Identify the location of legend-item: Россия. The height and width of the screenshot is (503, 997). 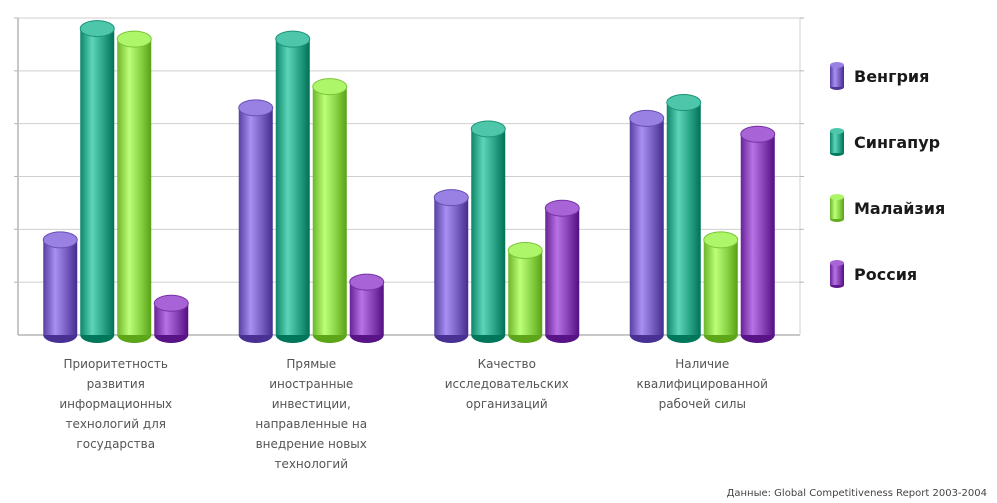
(873, 274).